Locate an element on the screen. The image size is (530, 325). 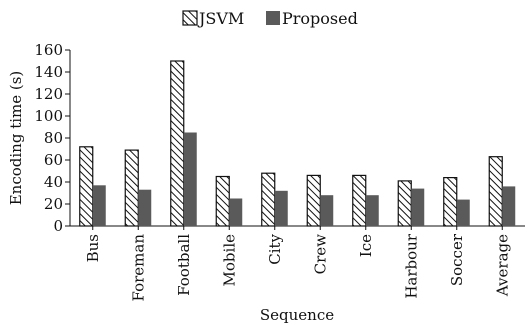
y-tick-label: 120 is located at coordinates (48, 94).